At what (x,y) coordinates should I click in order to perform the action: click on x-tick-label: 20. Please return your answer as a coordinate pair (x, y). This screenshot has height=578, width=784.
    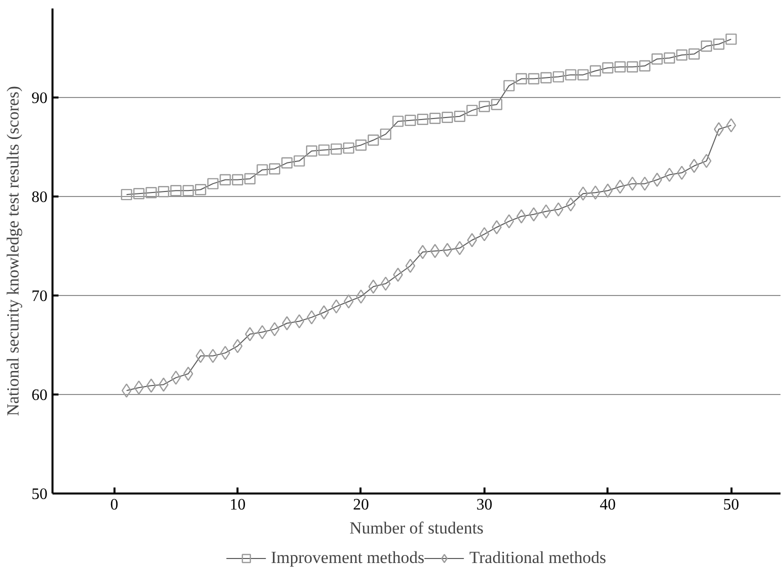
    Looking at the image, I should click on (360, 505).